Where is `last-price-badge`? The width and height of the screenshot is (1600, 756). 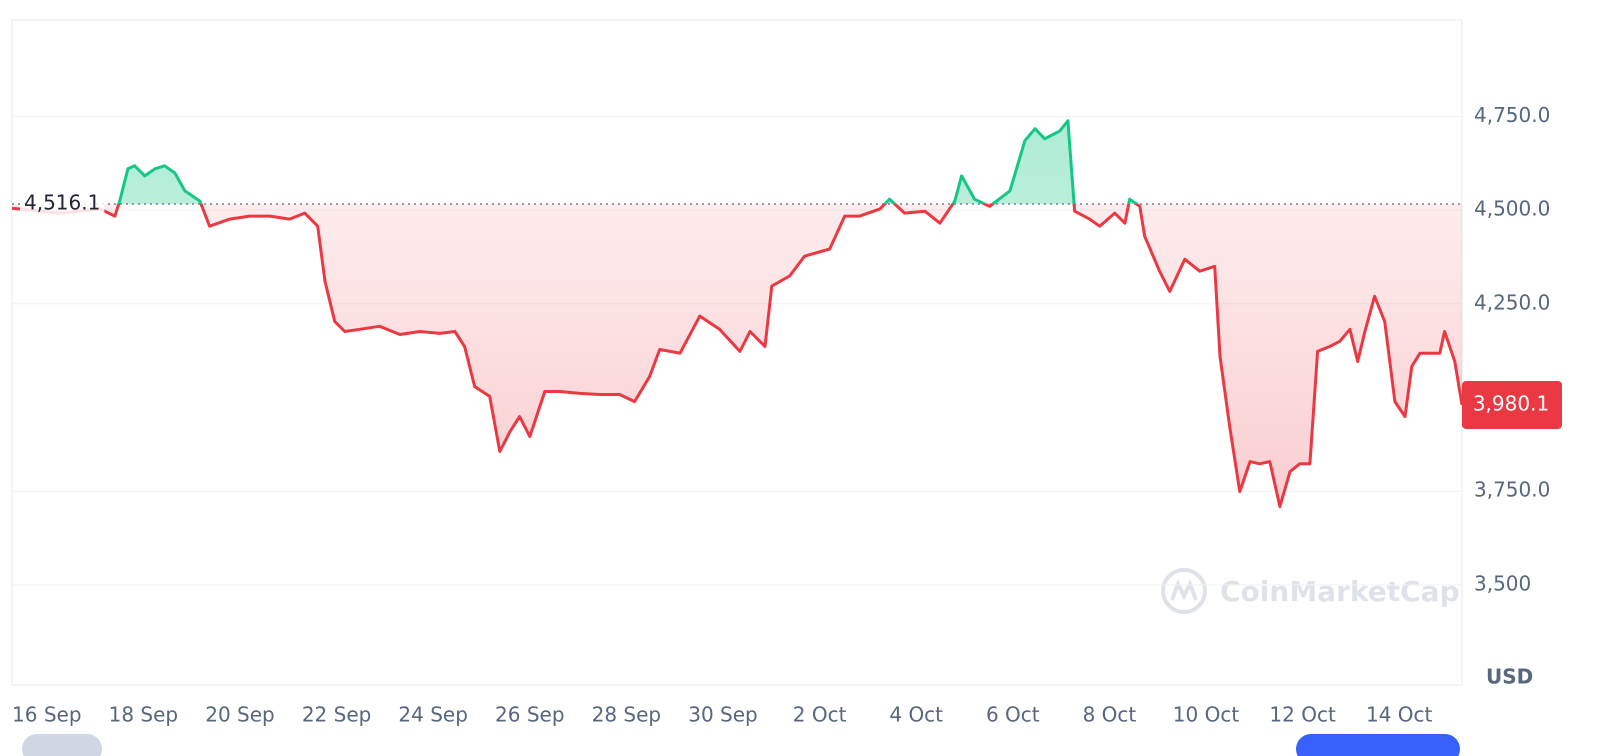
last-price-badge is located at coordinates (1512, 404).